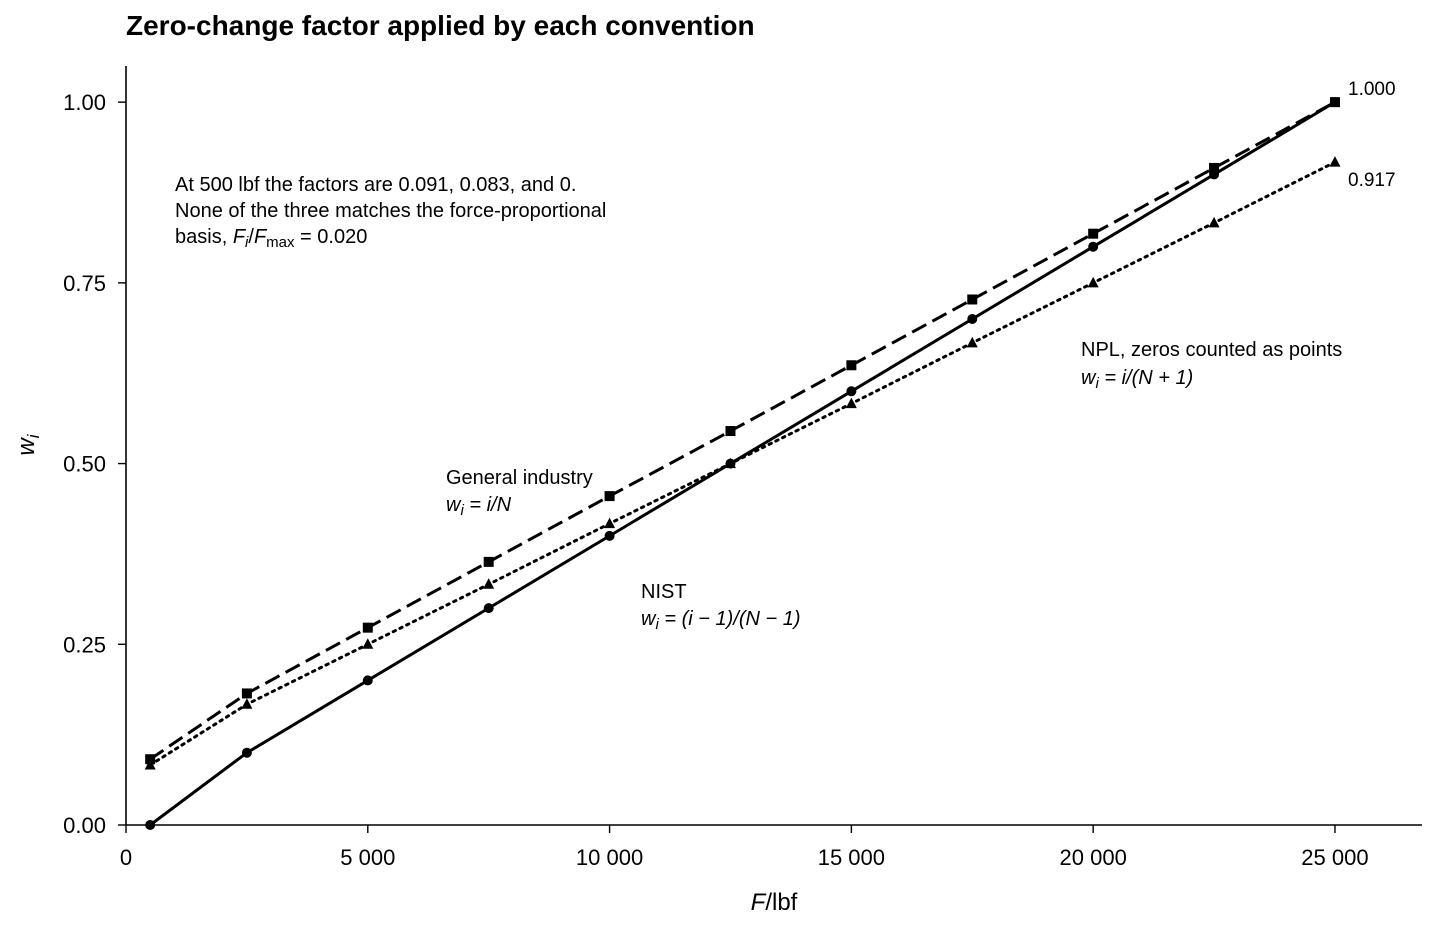  I want to click on note-line-3: basis, Fi/Fmax = 0.020, so click(271, 238).